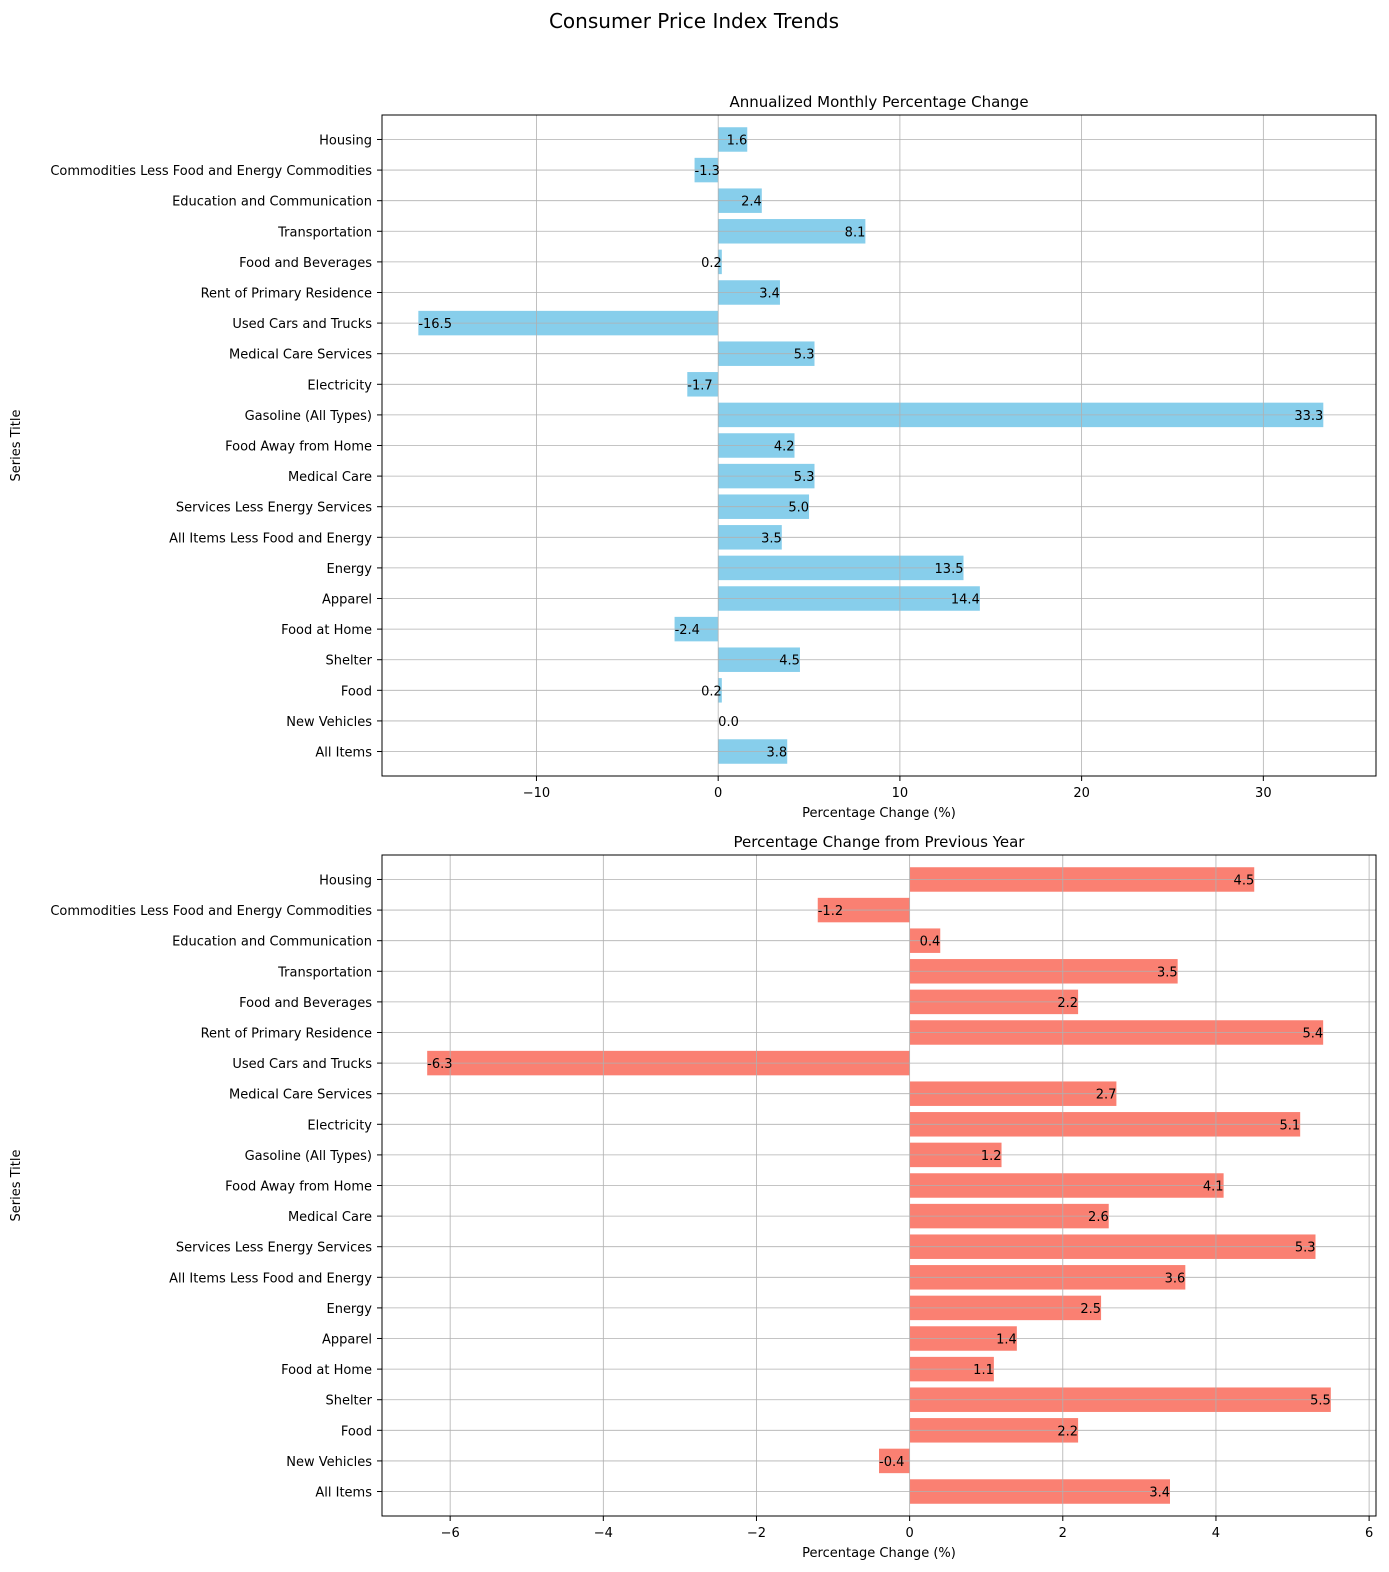  I want to click on data-label: 5.1, so click(1289, 1125).